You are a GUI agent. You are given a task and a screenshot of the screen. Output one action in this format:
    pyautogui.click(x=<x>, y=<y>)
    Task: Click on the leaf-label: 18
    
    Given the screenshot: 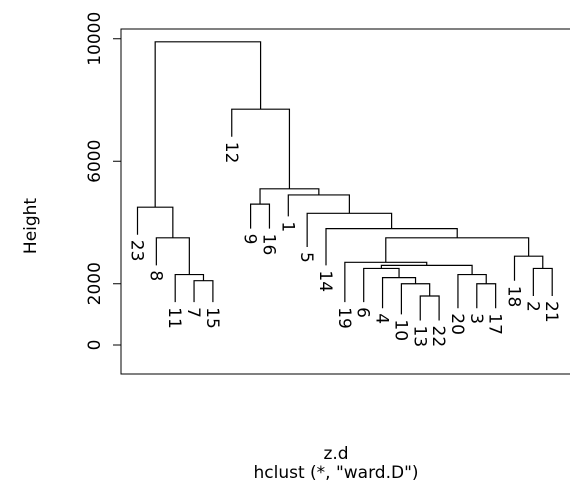 What is the action you would take?
    pyautogui.click(x=514, y=297)
    